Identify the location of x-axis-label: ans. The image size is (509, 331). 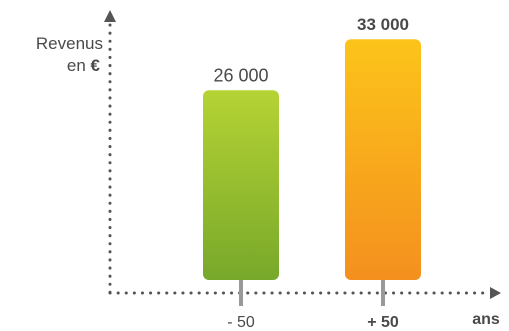
(486, 319).